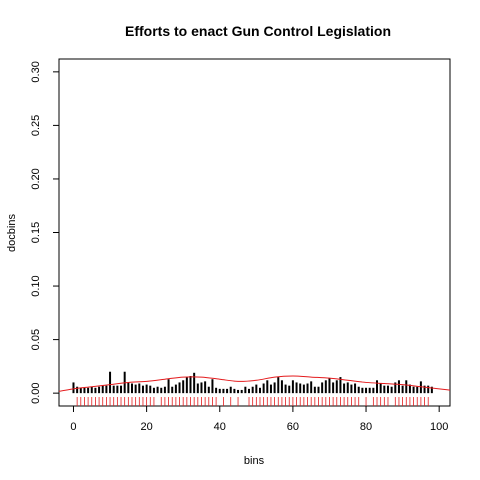 The image size is (480, 480). Describe the element at coordinates (36, 125) in the screenshot. I see `y-tick-label: 0.25` at that location.